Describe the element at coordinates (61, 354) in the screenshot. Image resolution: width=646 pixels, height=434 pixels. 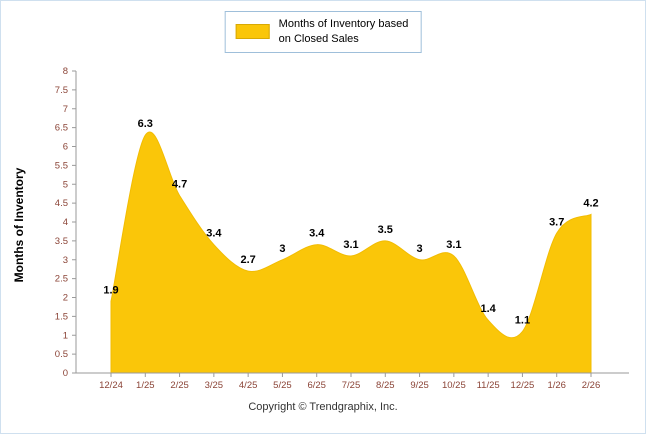
I see `svg-text: 0.5` at that location.